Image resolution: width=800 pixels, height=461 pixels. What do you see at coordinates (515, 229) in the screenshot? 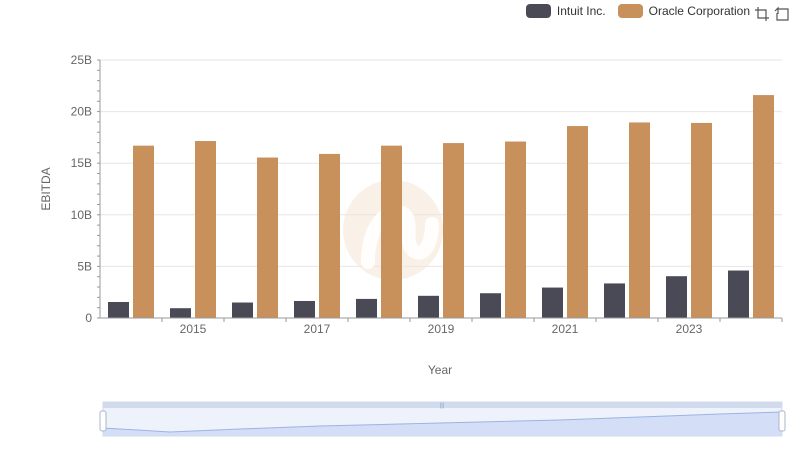
I see `bar-oracle-2020` at bounding box center [515, 229].